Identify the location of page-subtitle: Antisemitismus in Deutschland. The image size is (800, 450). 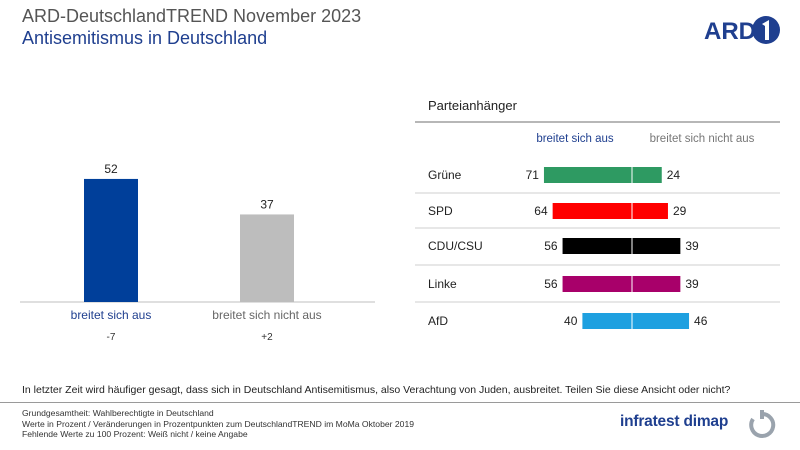
(145, 38).